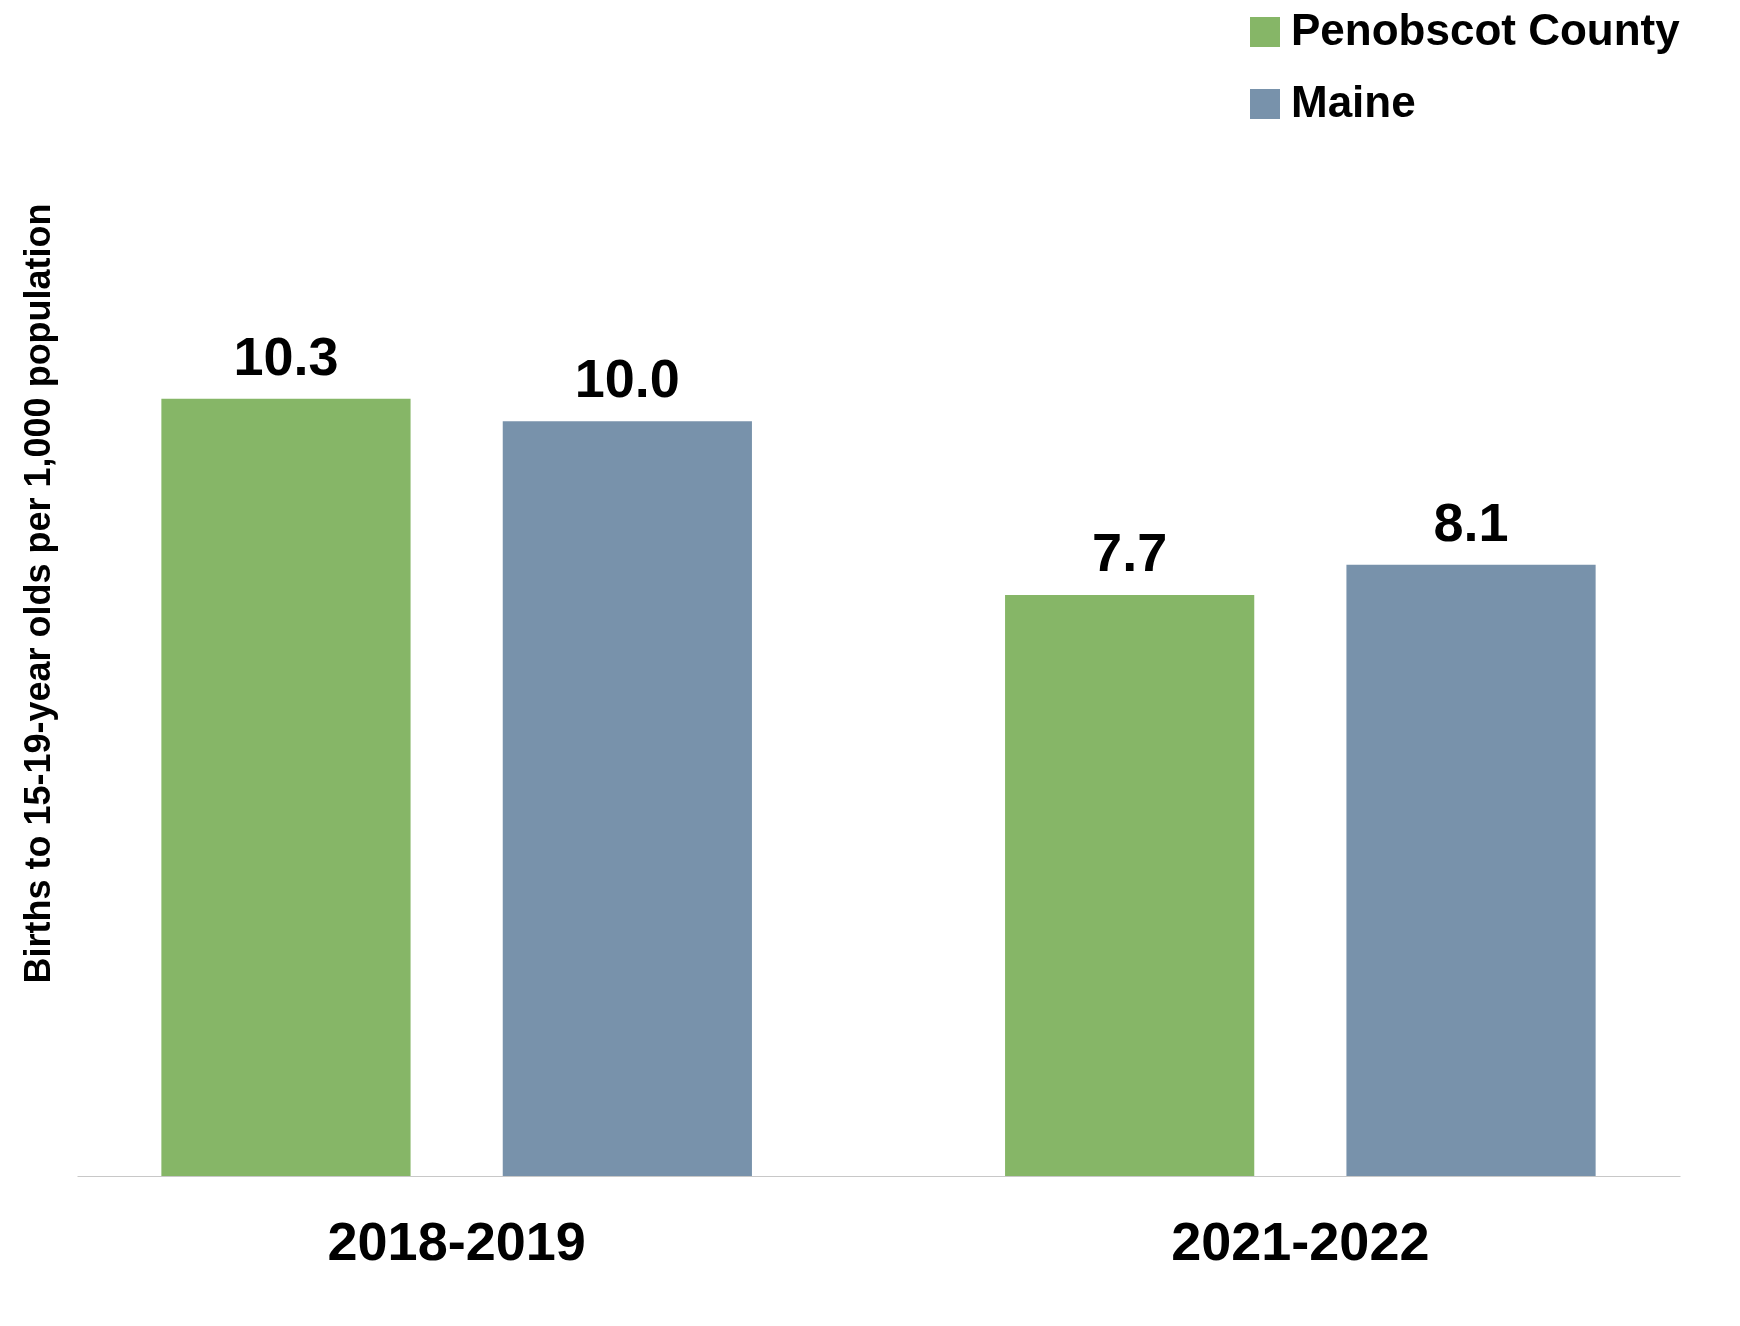 The height and width of the screenshot is (1326, 1740). What do you see at coordinates (456, 1240) in the screenshot?
I see `x-tick-label: 2018-2019` at bounding box center [456, 1240].